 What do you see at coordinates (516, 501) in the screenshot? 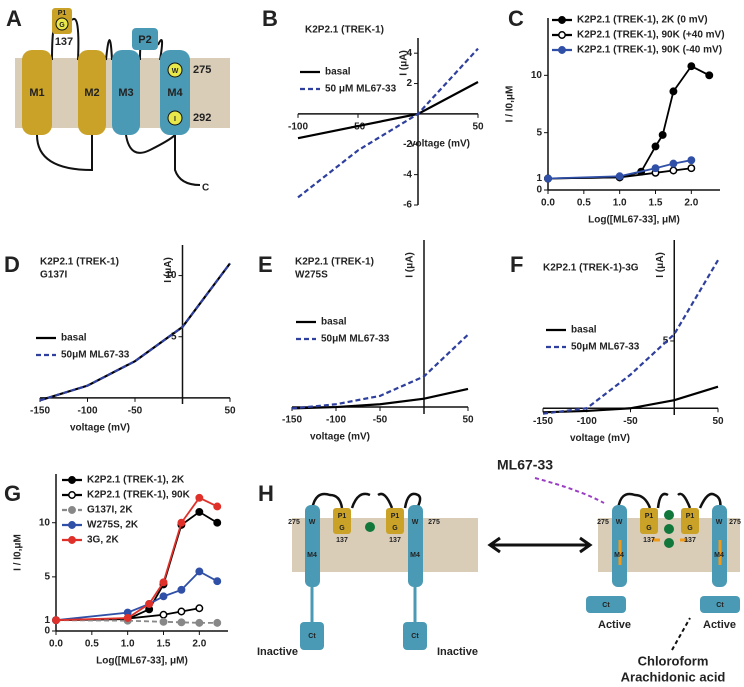
I see `loop` at bounding box center [516, 501].